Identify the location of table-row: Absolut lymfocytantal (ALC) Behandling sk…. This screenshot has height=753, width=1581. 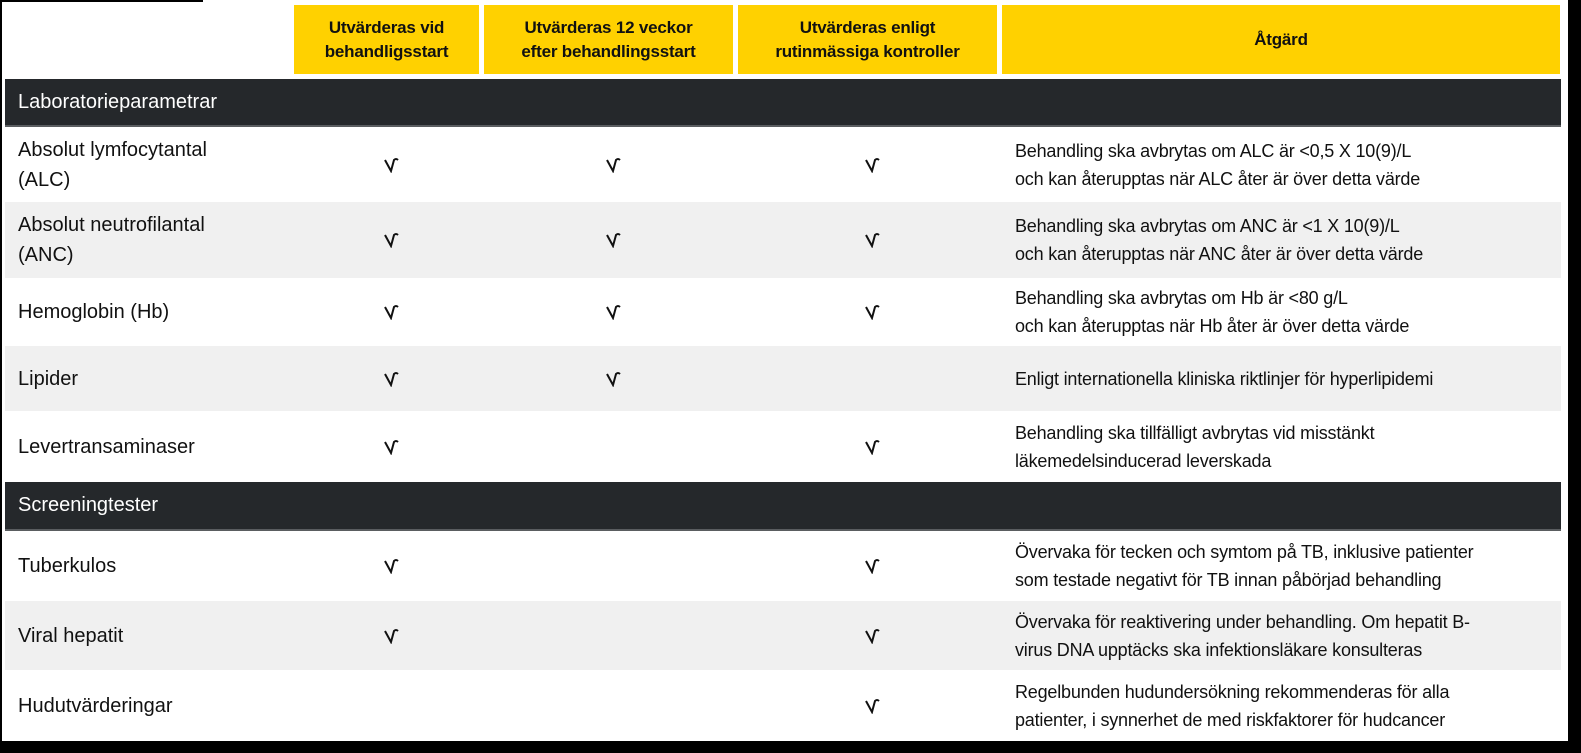
(783, 164).